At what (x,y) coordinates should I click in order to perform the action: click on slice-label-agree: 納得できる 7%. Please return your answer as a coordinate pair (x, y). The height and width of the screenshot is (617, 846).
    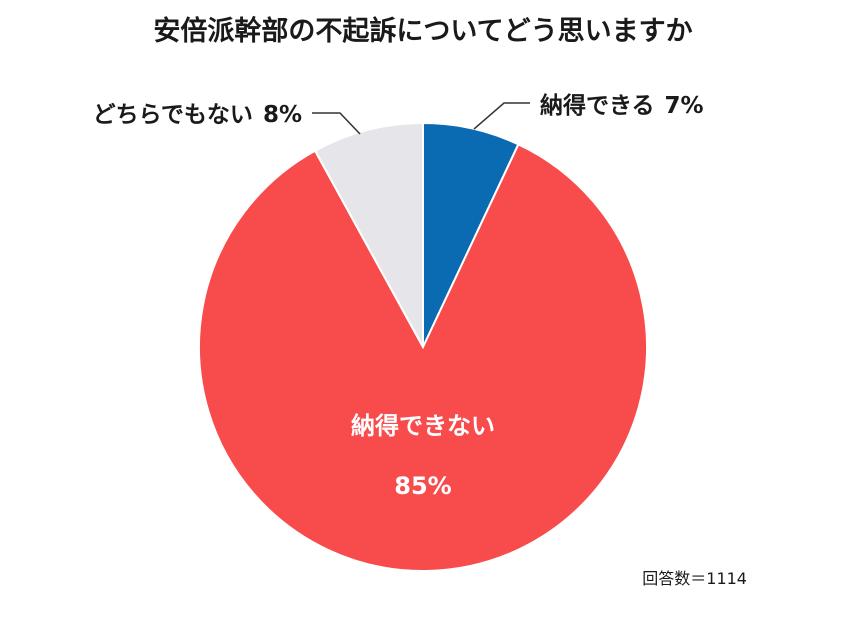
    Looking at the image, I should click on (622, 105).